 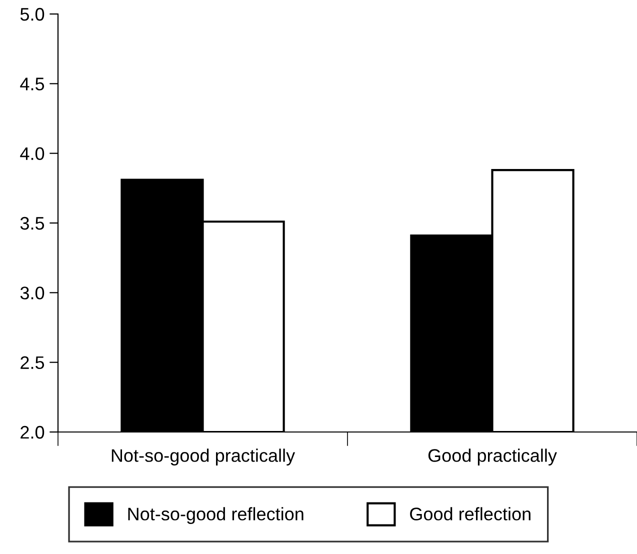 I want to click on y-tick-label: 3.5, so click(x=32, y=223).